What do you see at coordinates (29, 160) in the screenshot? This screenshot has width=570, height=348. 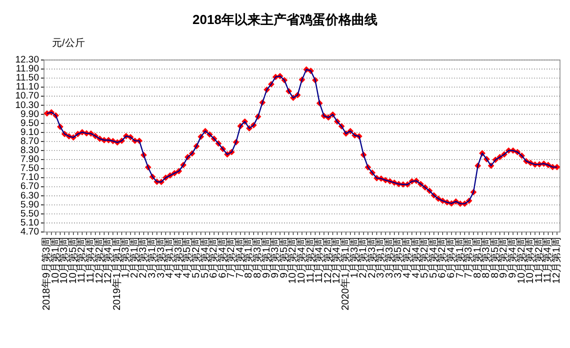 I see `y-tick-label: 7.90` at bounding box center [29, 160].